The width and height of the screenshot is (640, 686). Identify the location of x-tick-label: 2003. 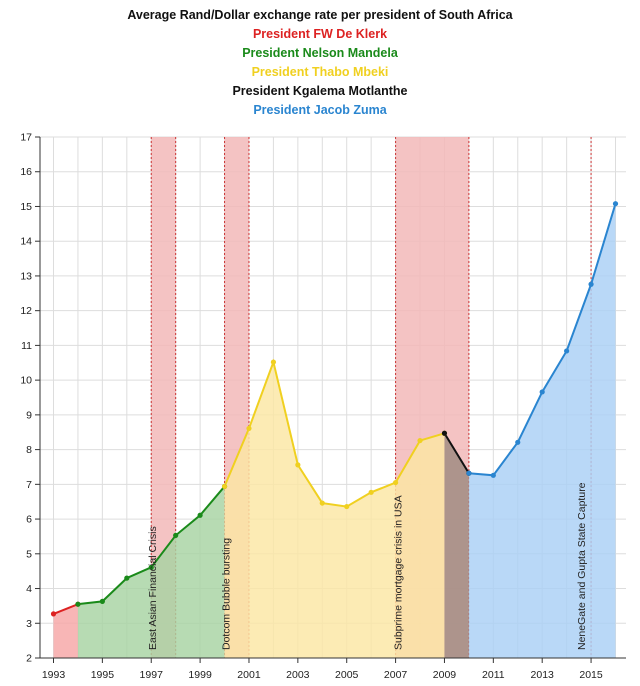
(298, 675).